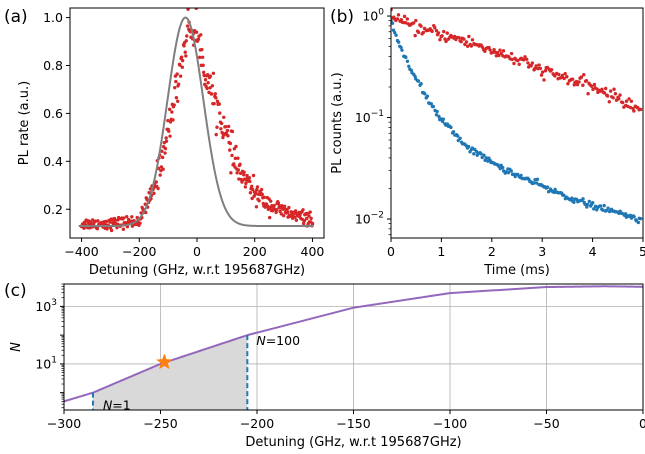 This screenshot has width=645, height=454. Describe the element at coordinates (542, 251) in the screenshot. I see `x-tick-label: 3` at that location.